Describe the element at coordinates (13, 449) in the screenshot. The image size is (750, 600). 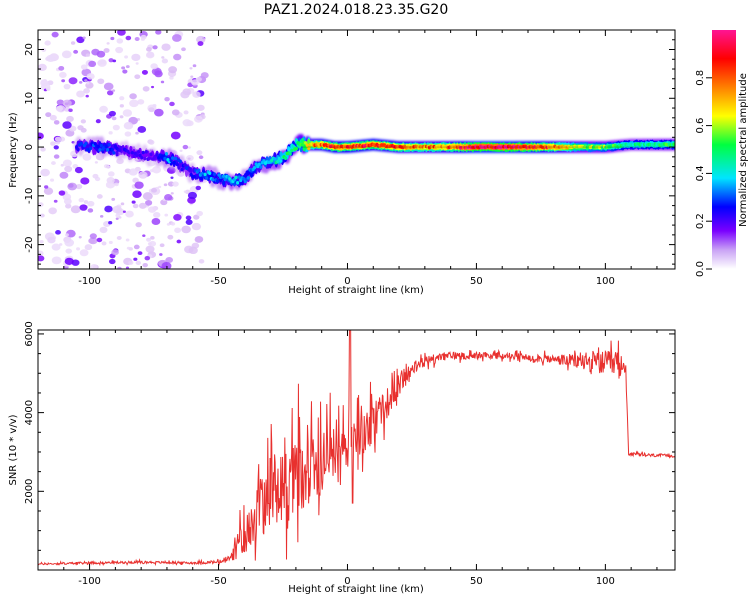
I see `snr-ylabel: SNR (10 * v/v)` at that location.